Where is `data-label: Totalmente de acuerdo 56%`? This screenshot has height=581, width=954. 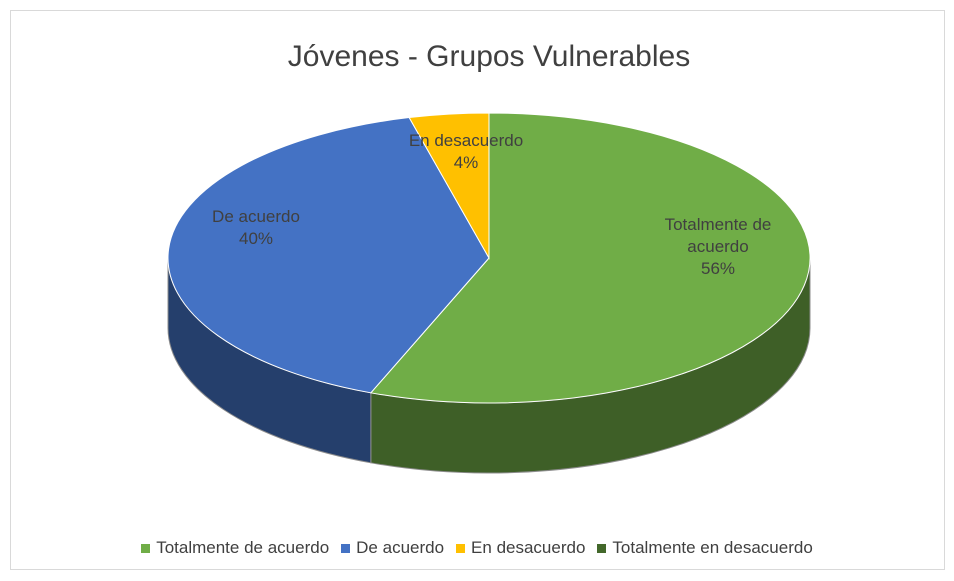 data-label: Totalmente de acuerdo 56% is located at coordinates (718, 247).